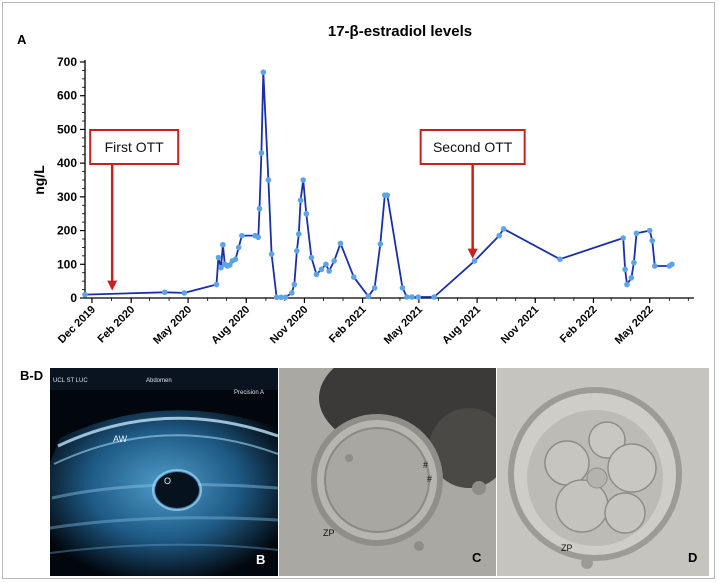 This screenshot has height=583, width=719. I want to click on zp-annotation-d: ZP, so click(567, 548).